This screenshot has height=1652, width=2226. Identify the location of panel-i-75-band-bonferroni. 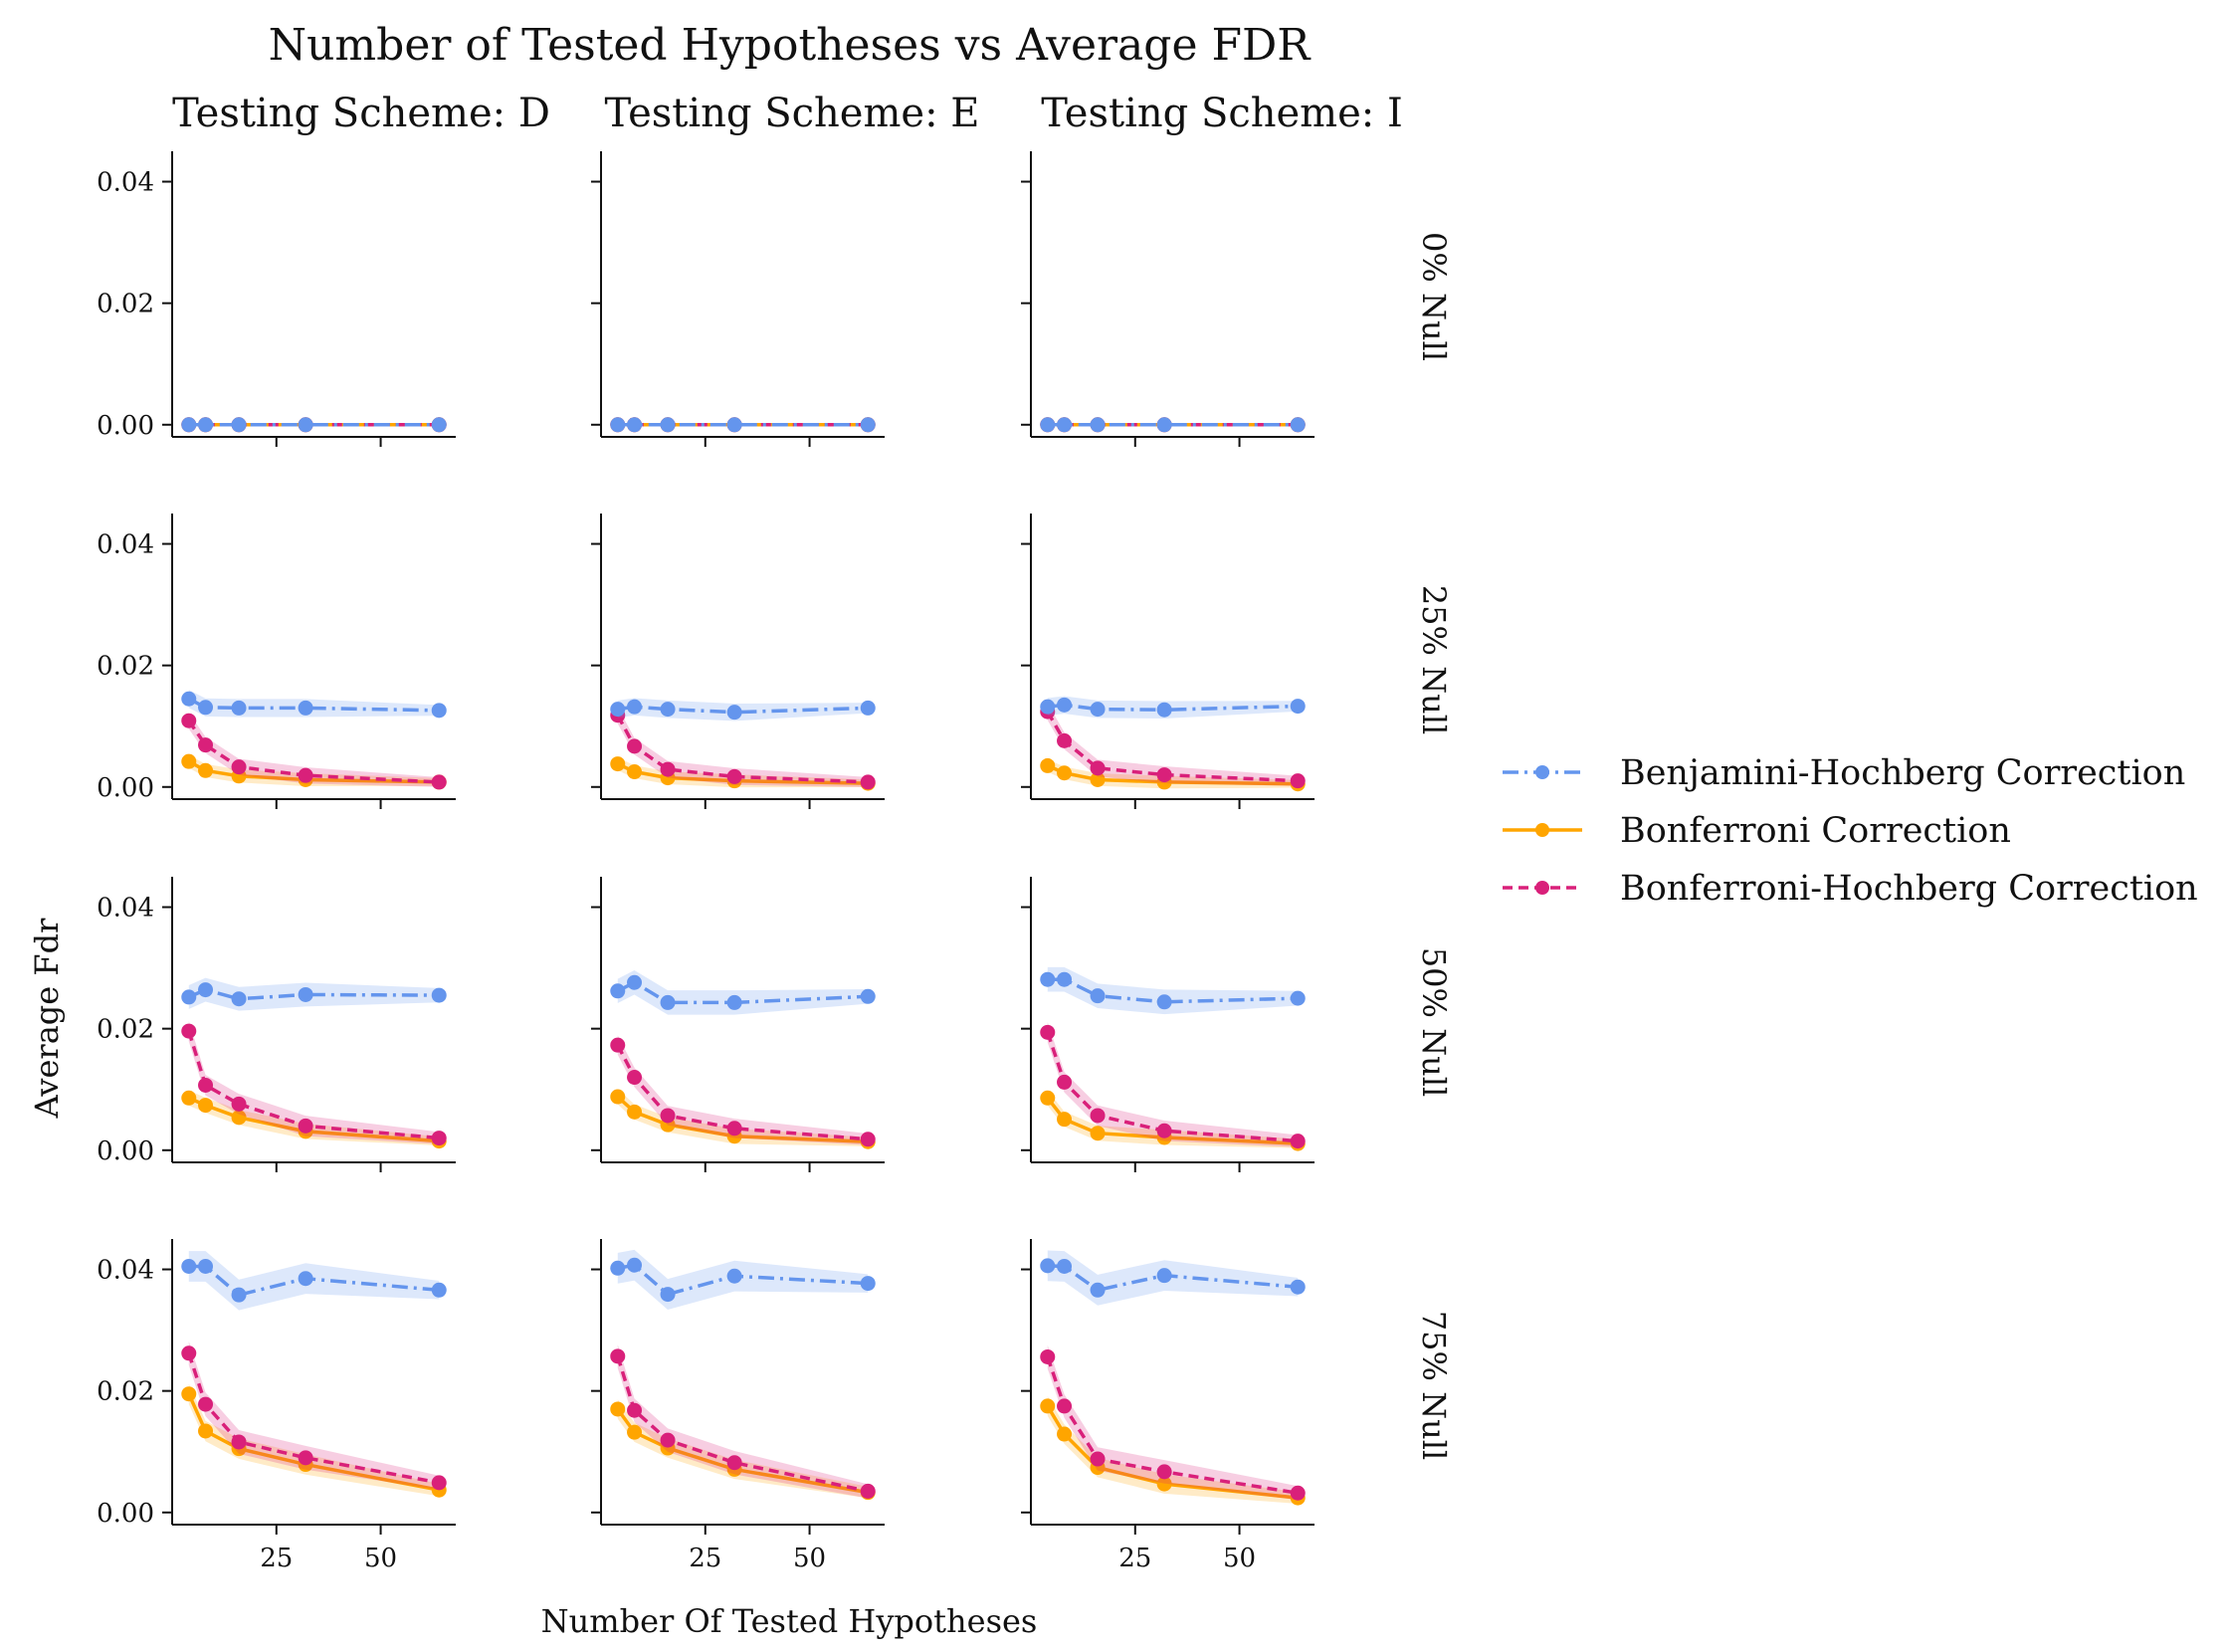
(1173, 1450).